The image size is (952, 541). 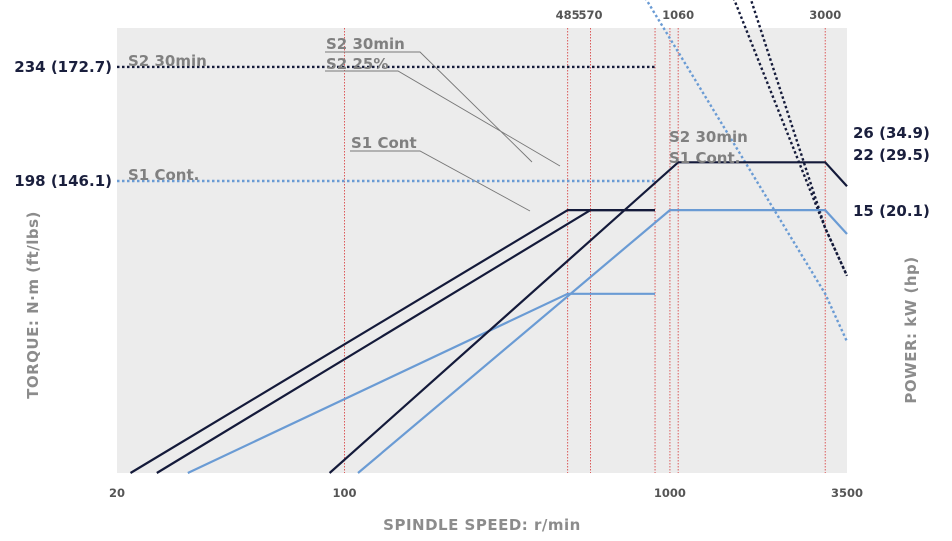 I want to click on torque-series-label: S1 Cont., so click(x=163, y=175).